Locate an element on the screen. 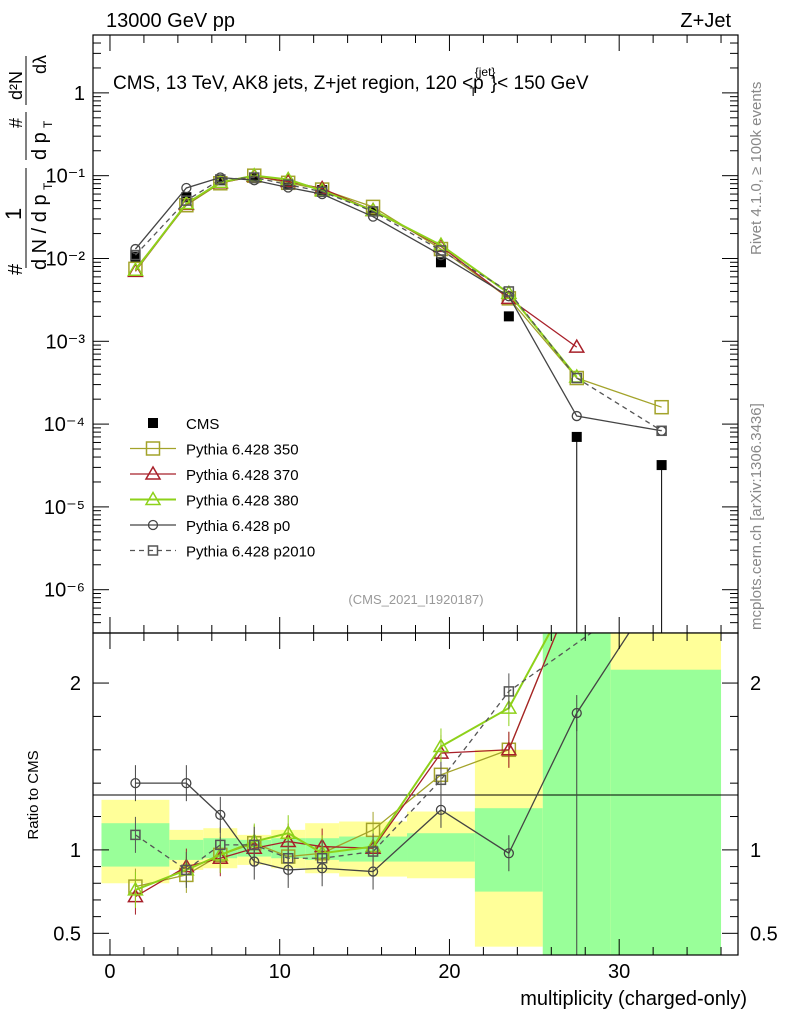 The width and height of the screenshot is (786, 1024). legend-label-pythia-6-428-380: Pythia 6.428 380 is located at coordinates (242, 501).